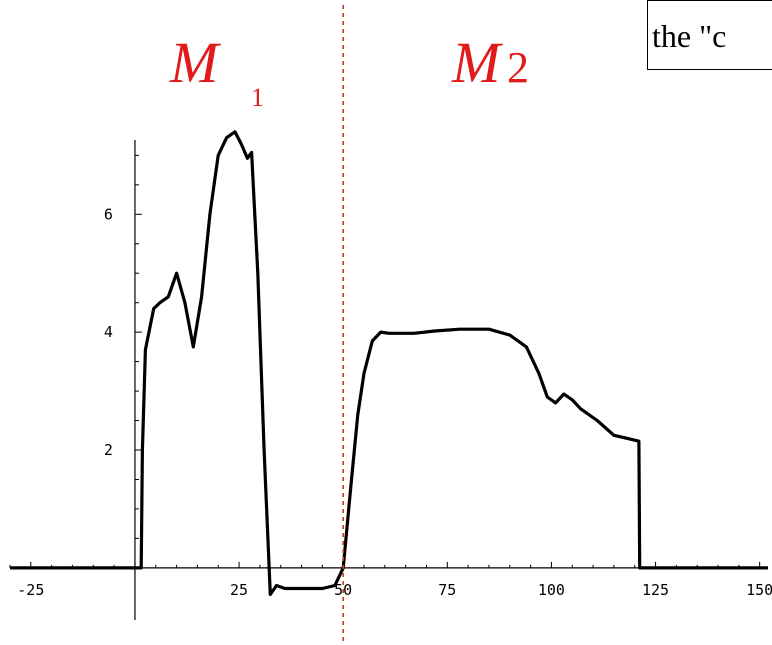 The image size is (772, 645). Describe the element at coordinates (518, 67) in the screenshot. I see `region-label-m2-subscript: 2` at that location.